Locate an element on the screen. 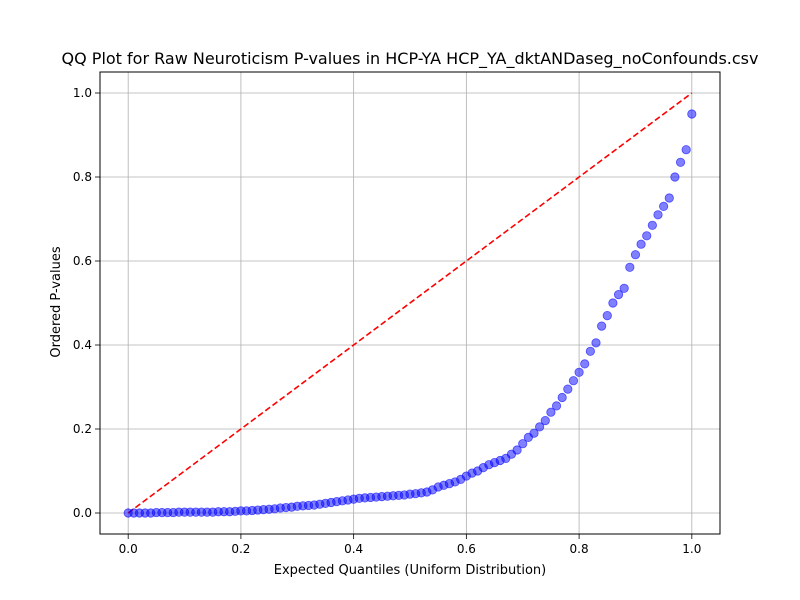 The image size is (800, 600). y-tick-label: 0.2 is located at coordinates (82, 429).